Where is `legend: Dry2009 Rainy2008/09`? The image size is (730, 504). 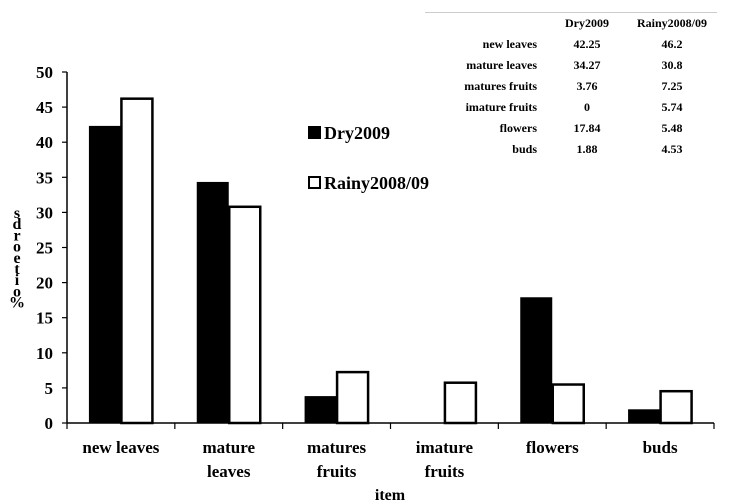
legend: Dry2009 Rainy2008/09 is located at coordinates (368, 158).